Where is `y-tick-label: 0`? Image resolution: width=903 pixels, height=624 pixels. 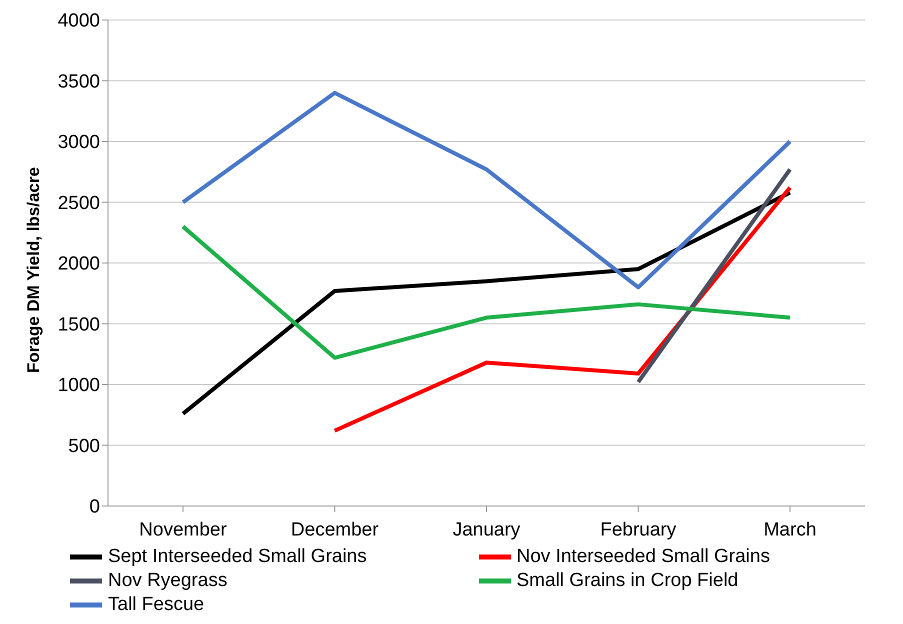
y-tick-label: 0 is located at coordinates (94, 507).